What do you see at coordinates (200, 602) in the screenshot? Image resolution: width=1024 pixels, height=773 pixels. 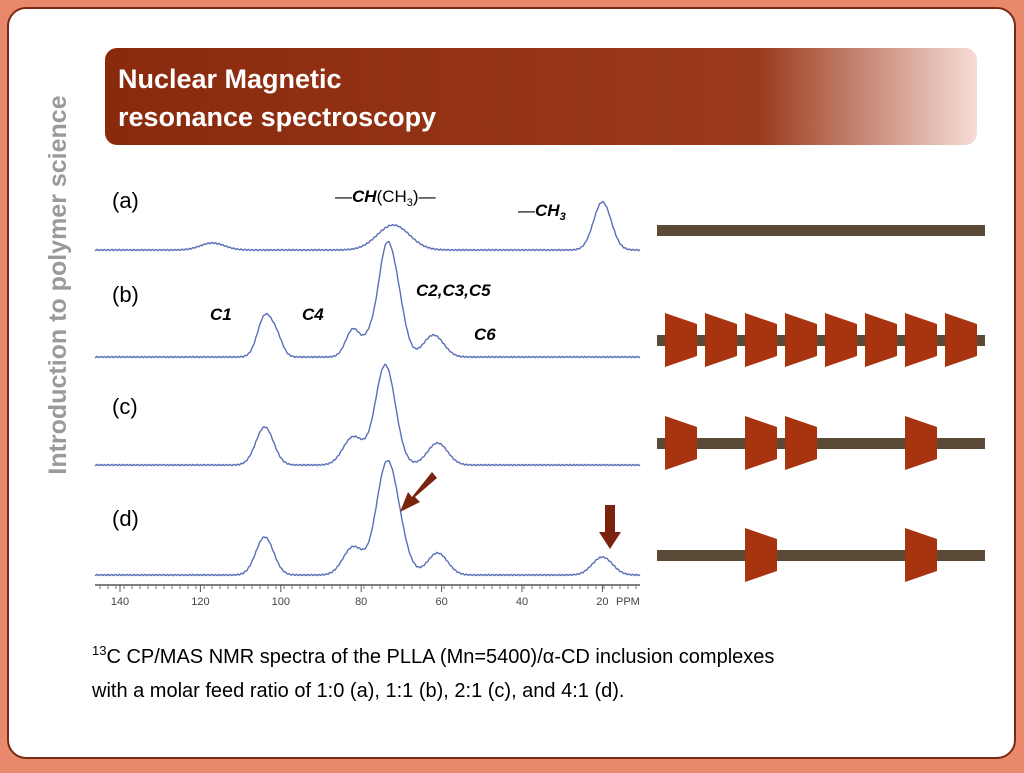 I see `tick-label: 120` at bounding box center [200, 602].